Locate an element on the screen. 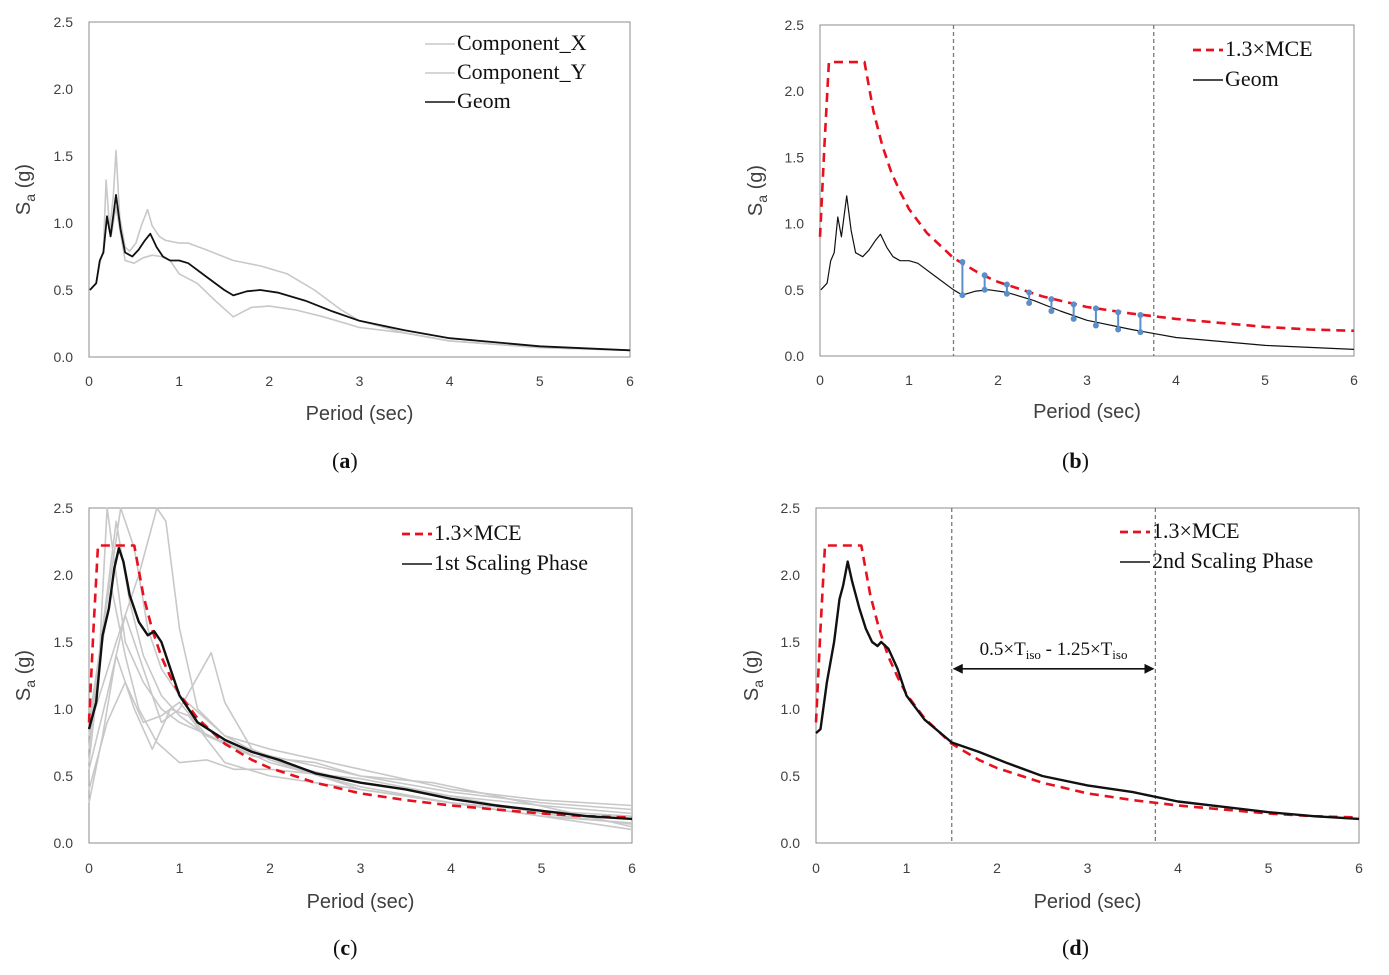  legend-label: 1st Scaling Phase is located at coordinates (511, 562).